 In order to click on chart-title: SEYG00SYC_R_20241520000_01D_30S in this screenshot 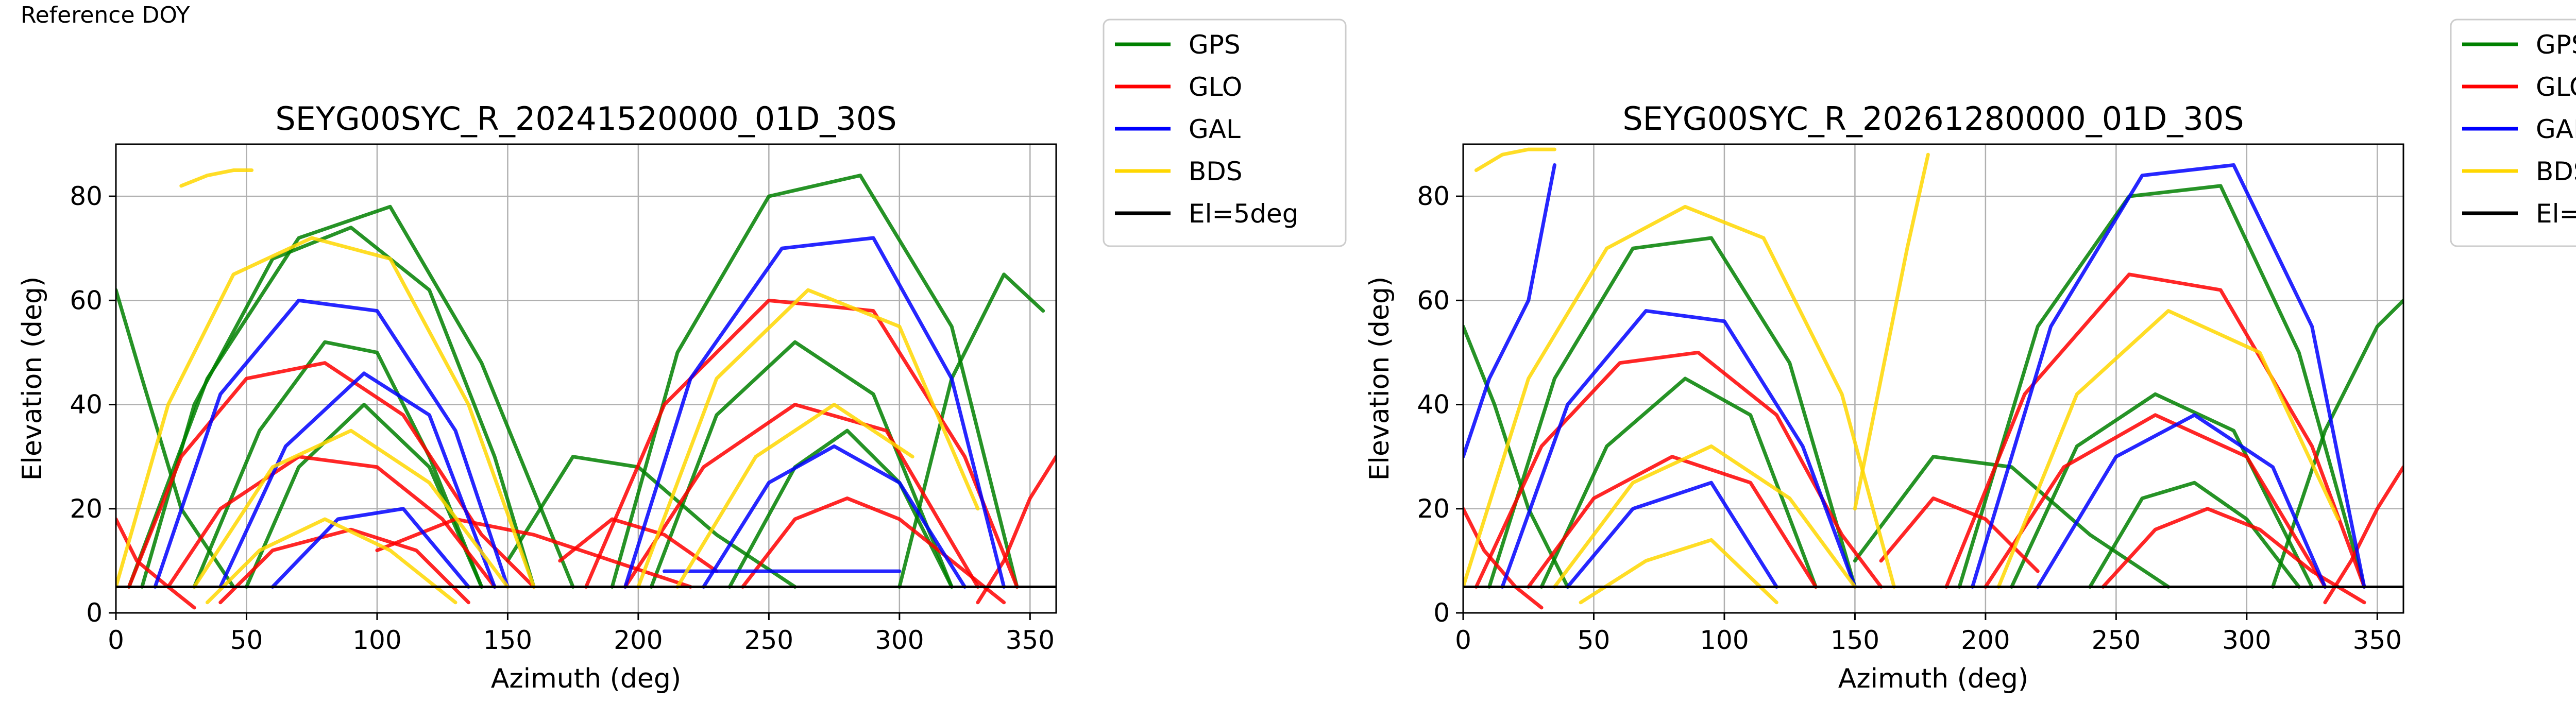, I will do `click(585, 119)`.